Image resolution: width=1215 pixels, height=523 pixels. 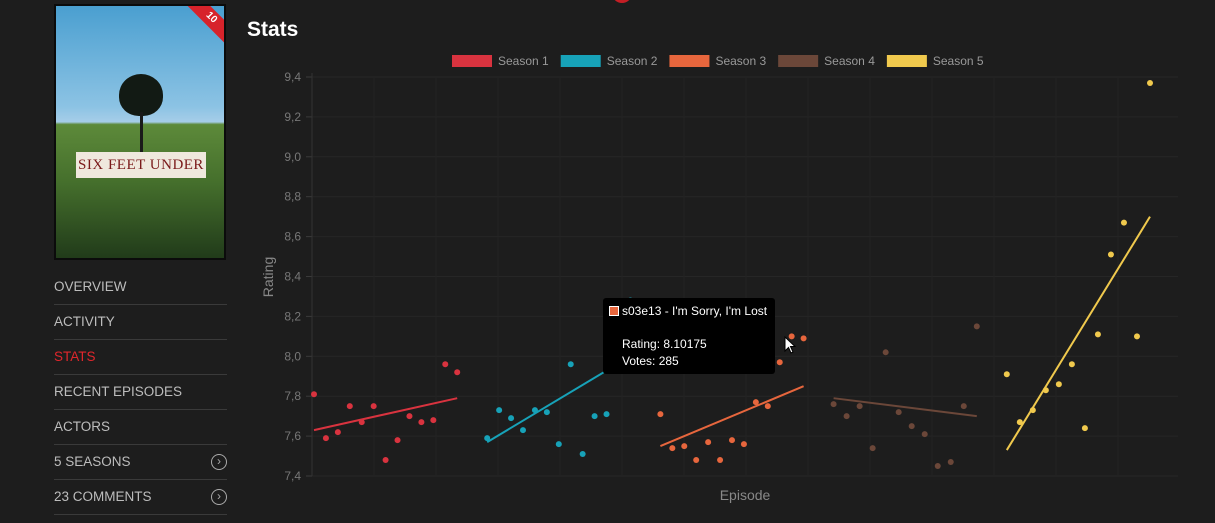 I want to click on mouse-cursor-icon, so click(x=790, y=345).